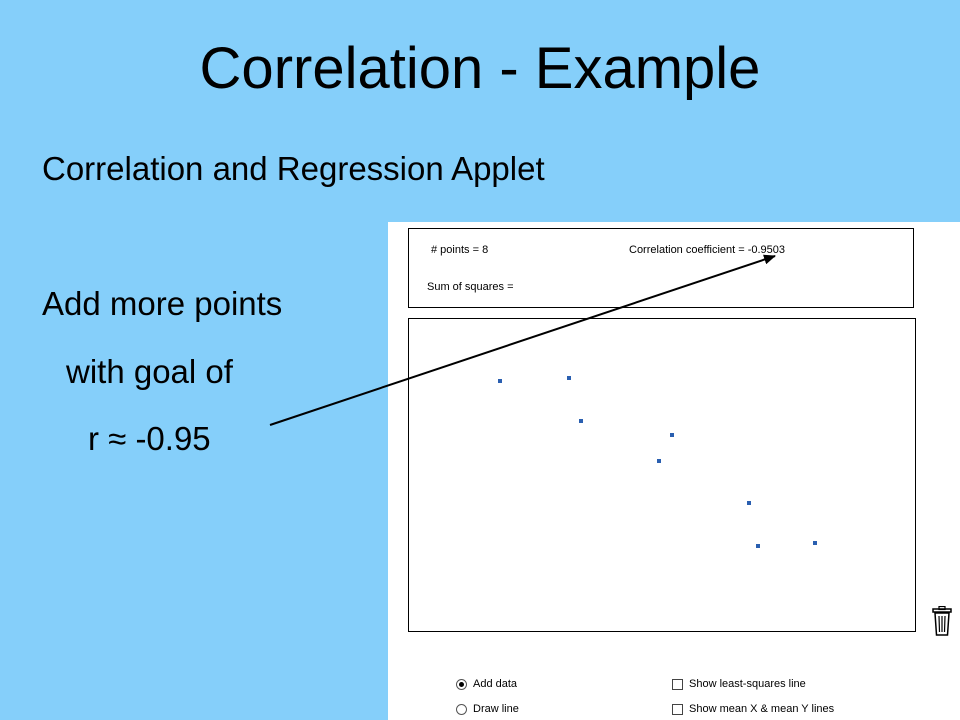 The width and height of the screenshot is (960, 720). What do you see at coordinates (707, 250) in the screenshot?
I see `correlation-coefficient: Correlation coefficient = -0.9503` at bounding box center [707, 250].